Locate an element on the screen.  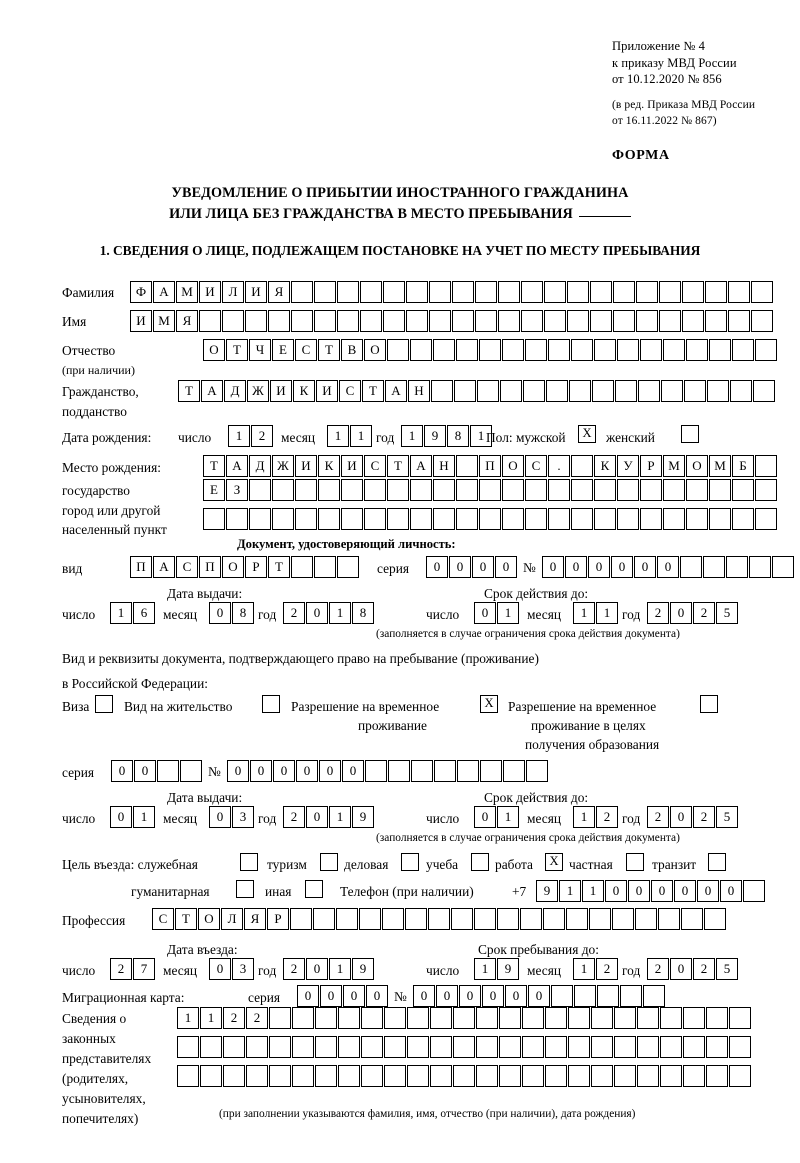
char-cell: Б is located at coordinates (743, 466).